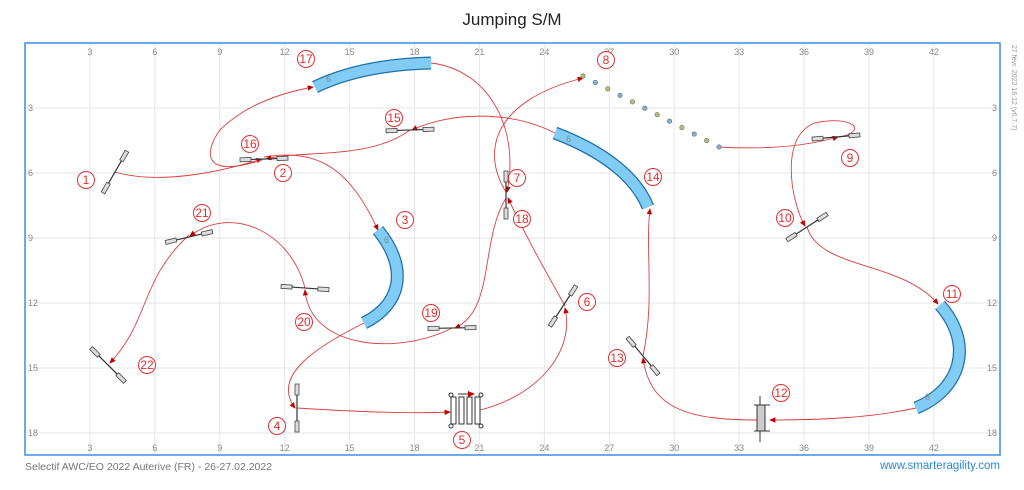 The width and height of the screenshot is (1024, 490). I want to click on x-tick-top: 9, so click(219, 52).